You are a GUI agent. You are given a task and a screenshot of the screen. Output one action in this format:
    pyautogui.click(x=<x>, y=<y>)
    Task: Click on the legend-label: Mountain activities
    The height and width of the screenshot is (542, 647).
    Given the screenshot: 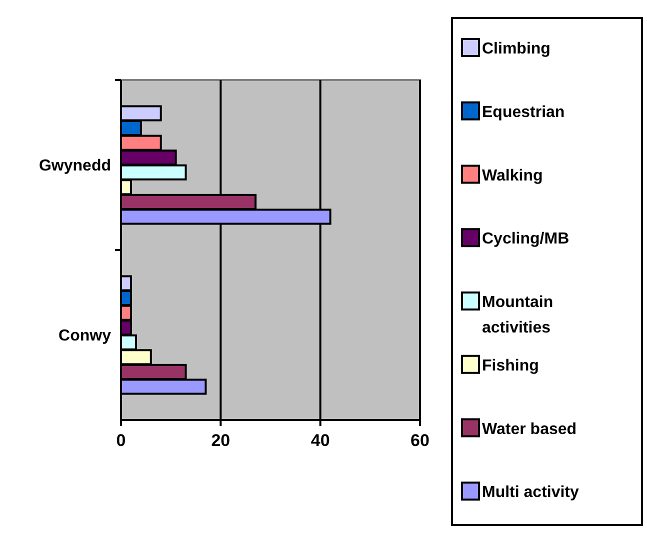 What is the action you would take?
    pyautogui.click(x=518, y=315)
    